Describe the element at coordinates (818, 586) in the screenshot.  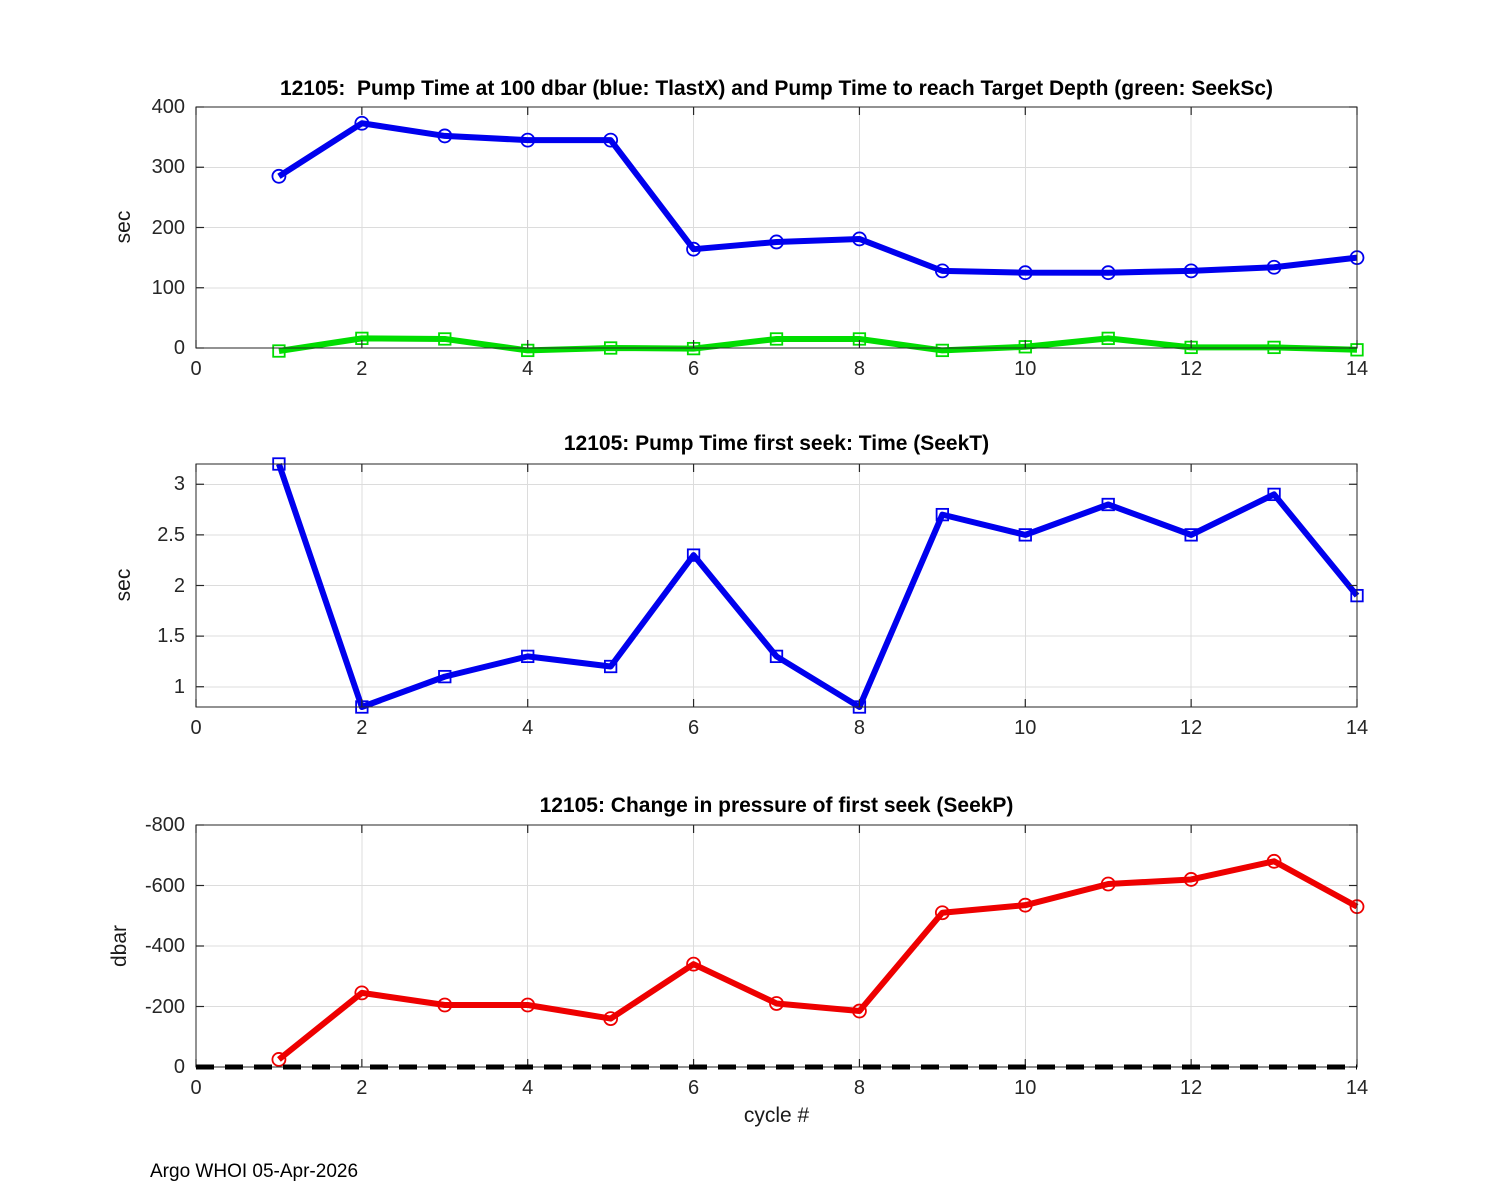
I see `series-line-SeekT` at that location.